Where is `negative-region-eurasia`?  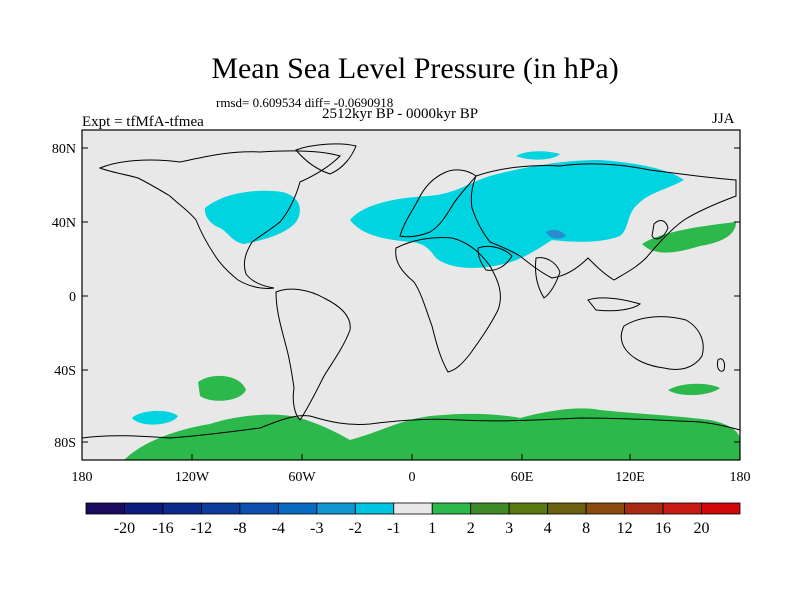 negative-region-eurasia is located at coordinates (517, 214).